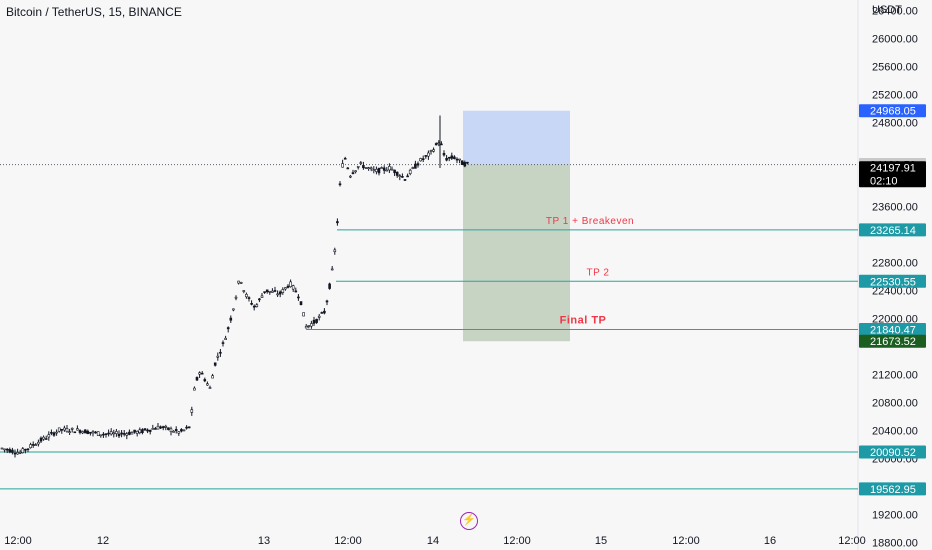 The image size is (932, 550). I want to click on level-price-tag: 20090.52, so click(892, 452).